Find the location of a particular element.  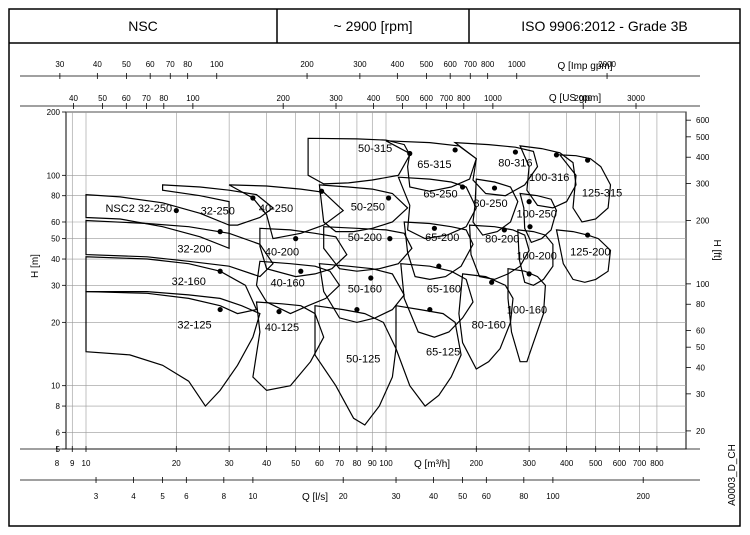

x-main-tick-label: 20 is located at coordinates (176, 463).